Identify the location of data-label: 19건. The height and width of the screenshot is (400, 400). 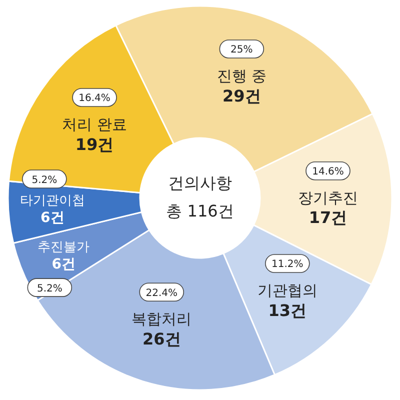
(94, 144).